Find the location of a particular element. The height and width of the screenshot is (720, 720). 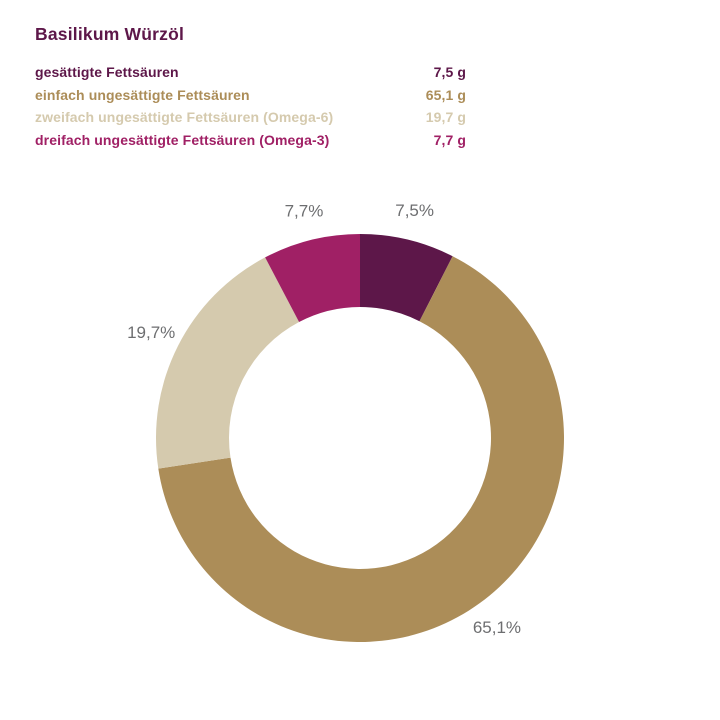

page-title: Basilikum Würzöl is located at coordinates (110, 34).